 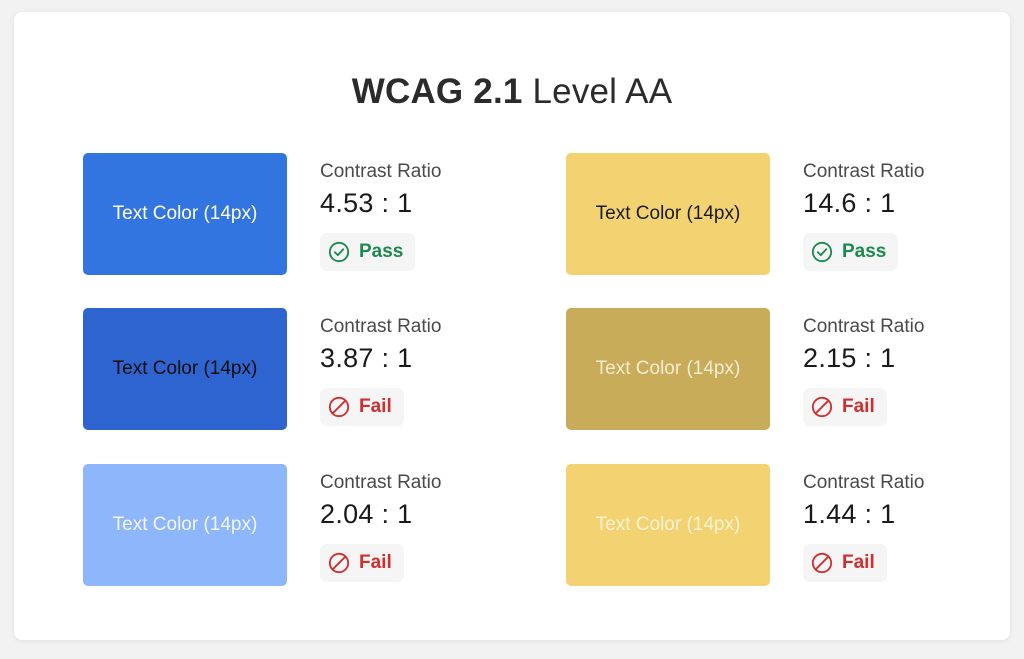 What do you see at coordinates (849, 203) in the screenshot?
I see `contrast-ratio-value: 14.6 : 1` at bounding box center [849, 203].